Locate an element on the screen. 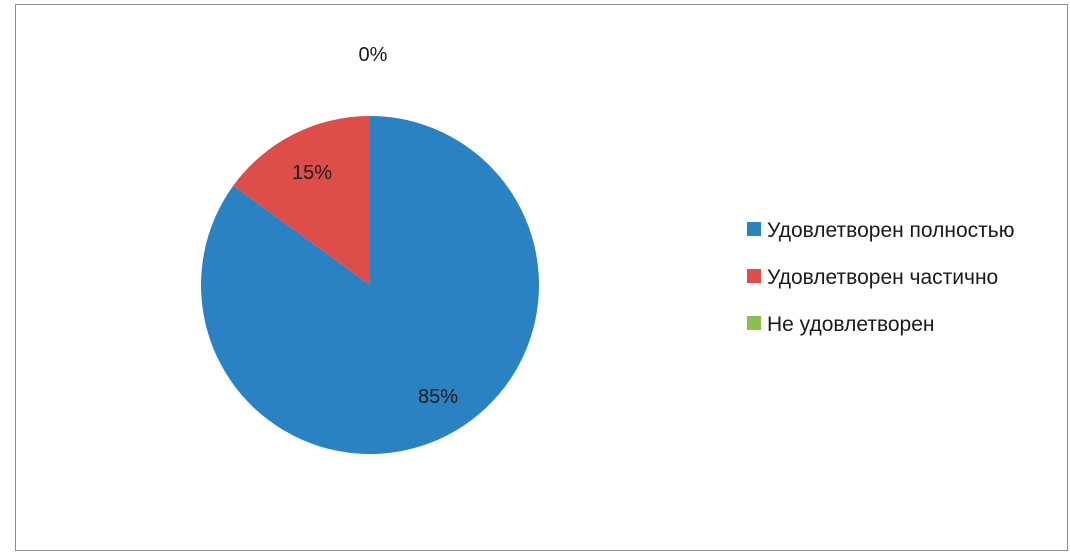 This screenshot has width=1070, height=553. data-label-2: 15% is located at coordinates (312, 173).